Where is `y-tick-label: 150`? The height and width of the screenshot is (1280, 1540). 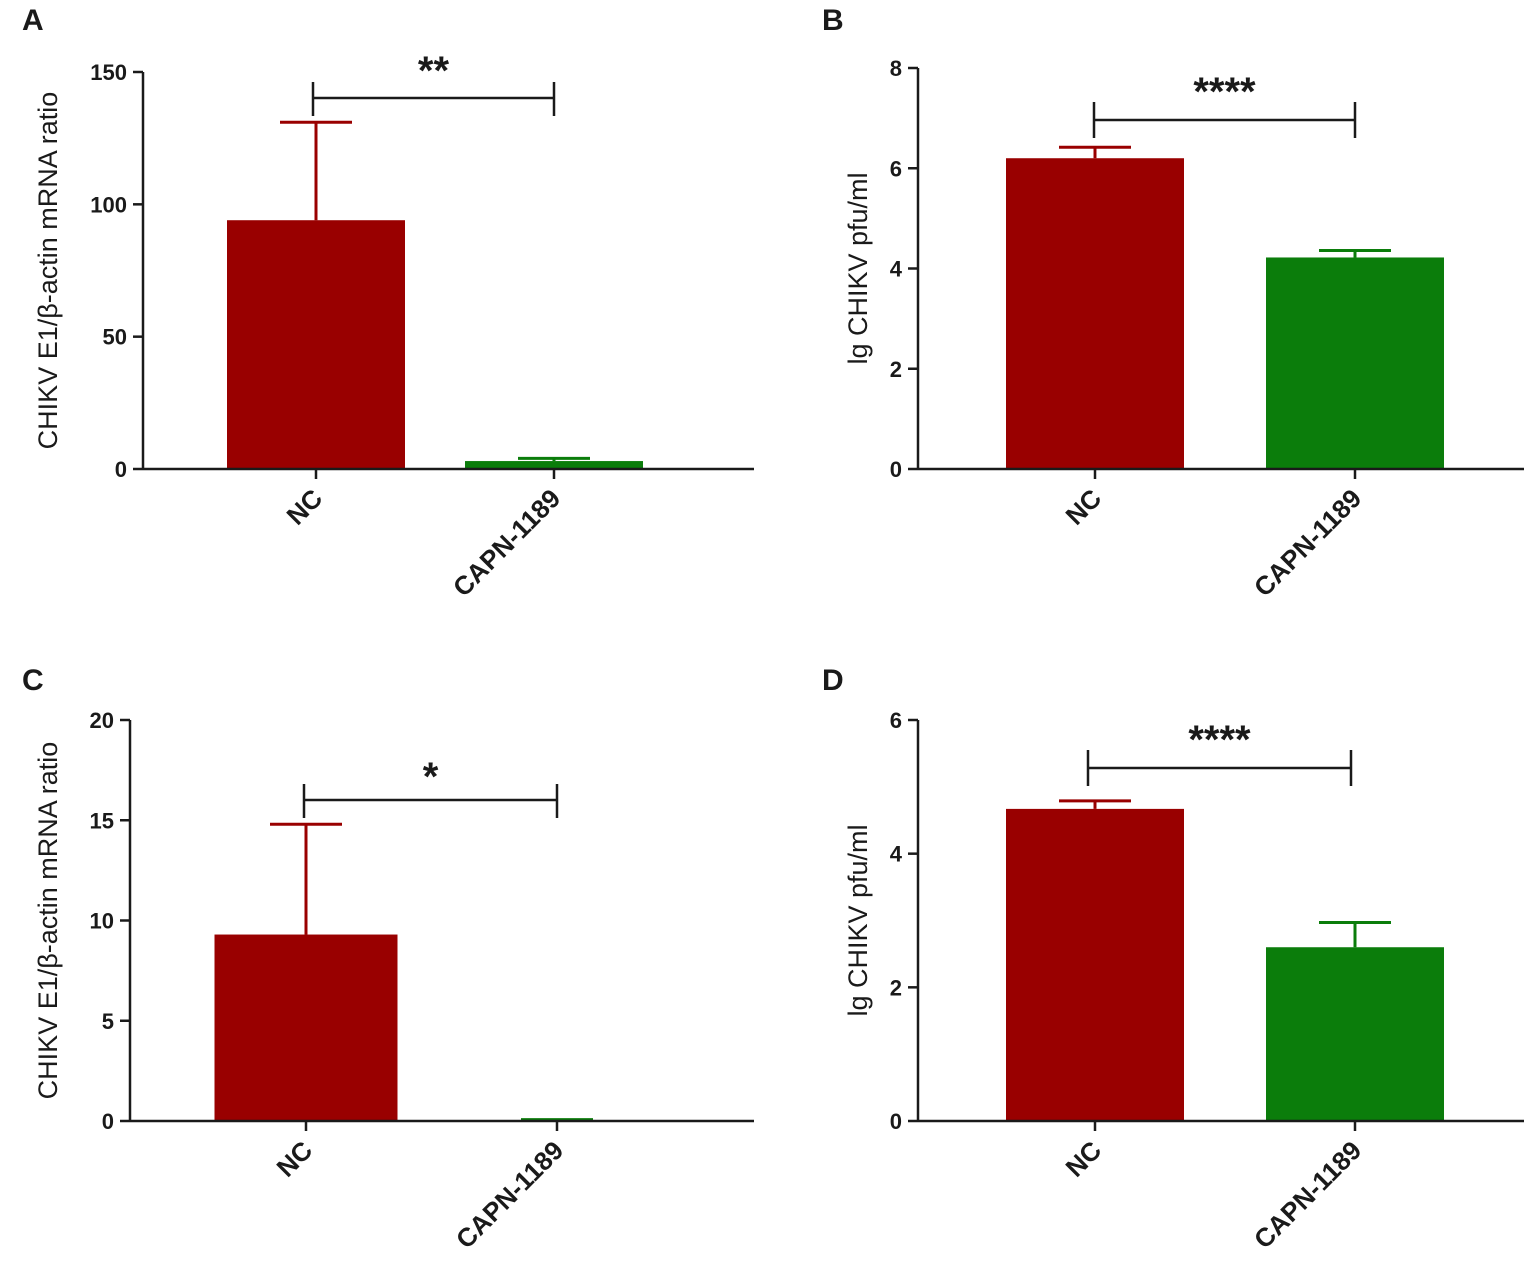
y-tick-label: 150 is located at coordinates (108, 72).